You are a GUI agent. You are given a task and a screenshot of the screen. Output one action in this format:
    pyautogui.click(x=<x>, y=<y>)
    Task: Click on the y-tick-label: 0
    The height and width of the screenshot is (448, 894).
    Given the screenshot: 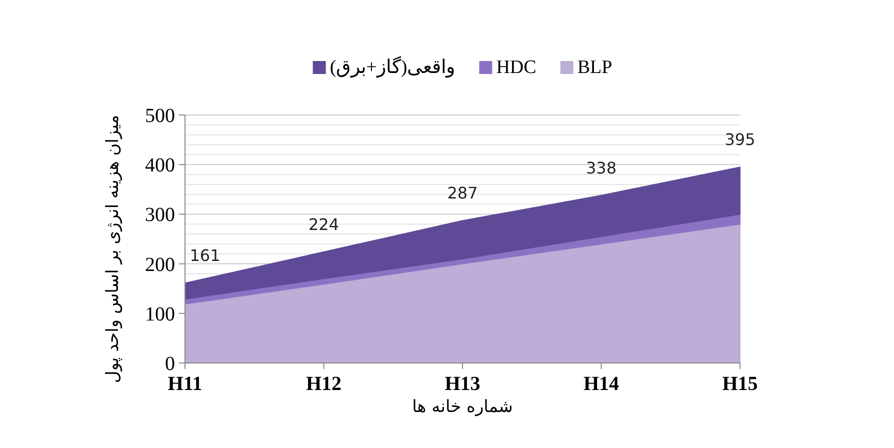 What is the action you would take?
    pyautogui.click(x=170, y=364)
    